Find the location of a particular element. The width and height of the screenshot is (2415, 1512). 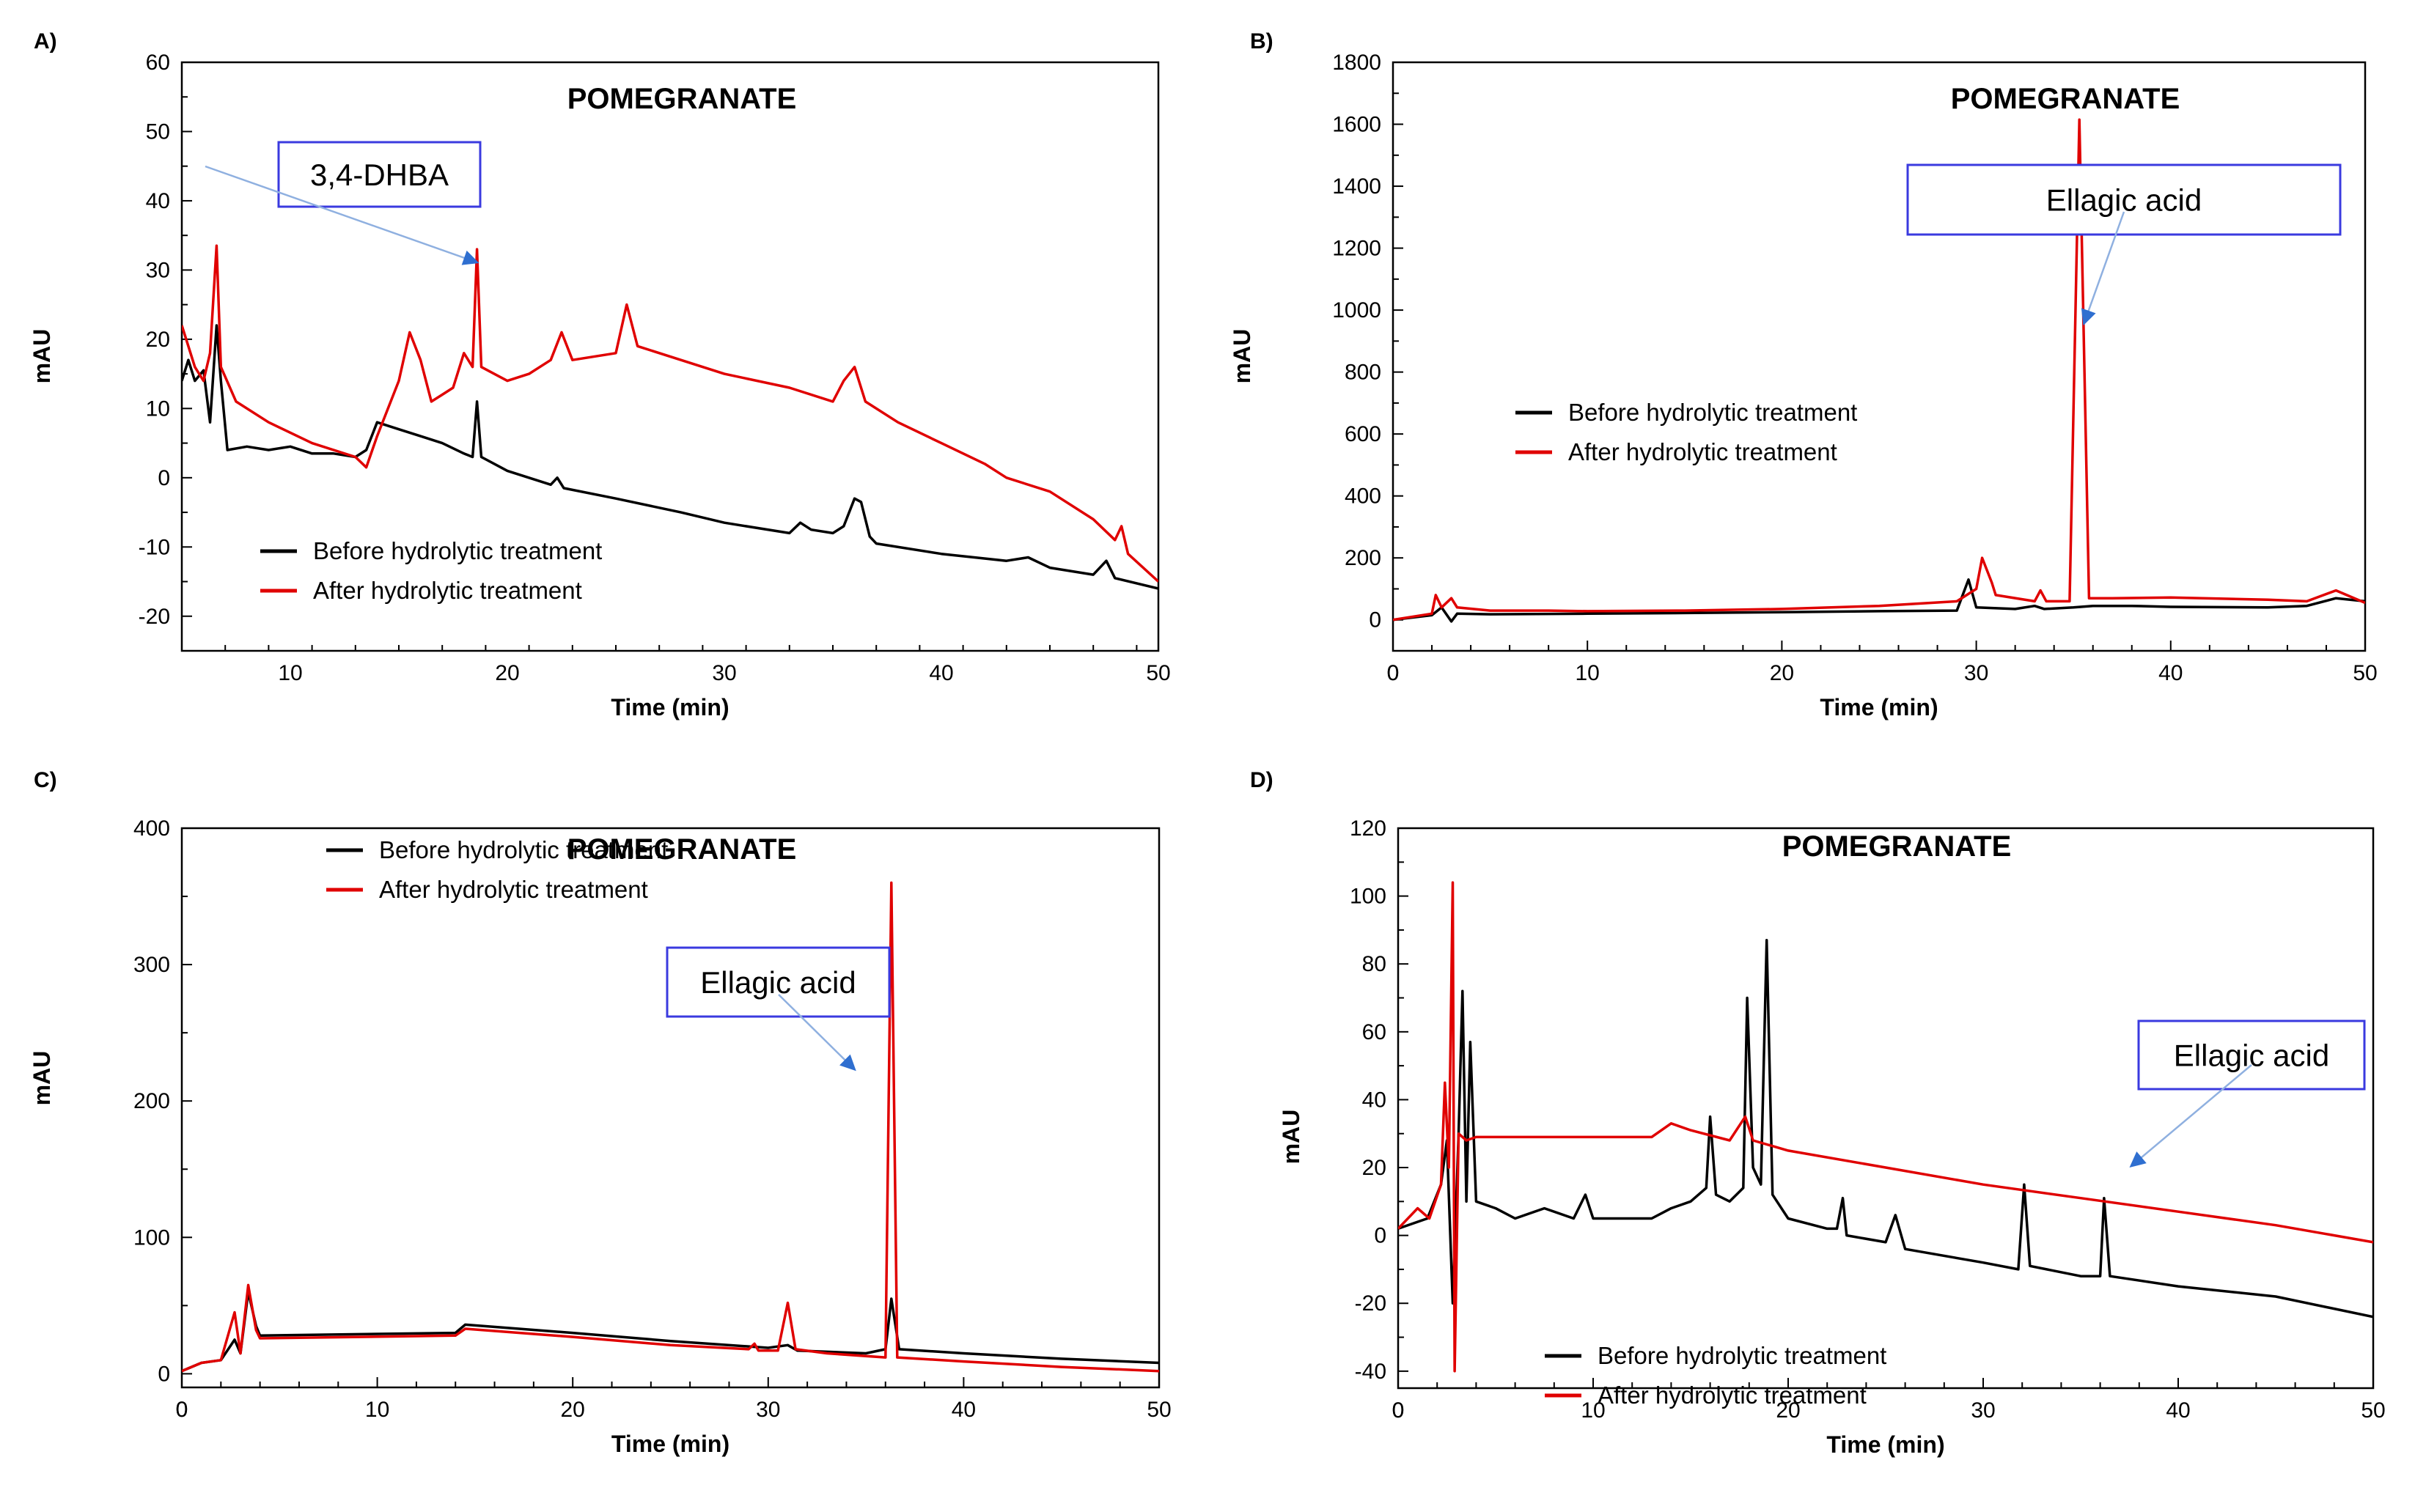

y-tick-label: 1600 is located at coordinates (1356, 125).